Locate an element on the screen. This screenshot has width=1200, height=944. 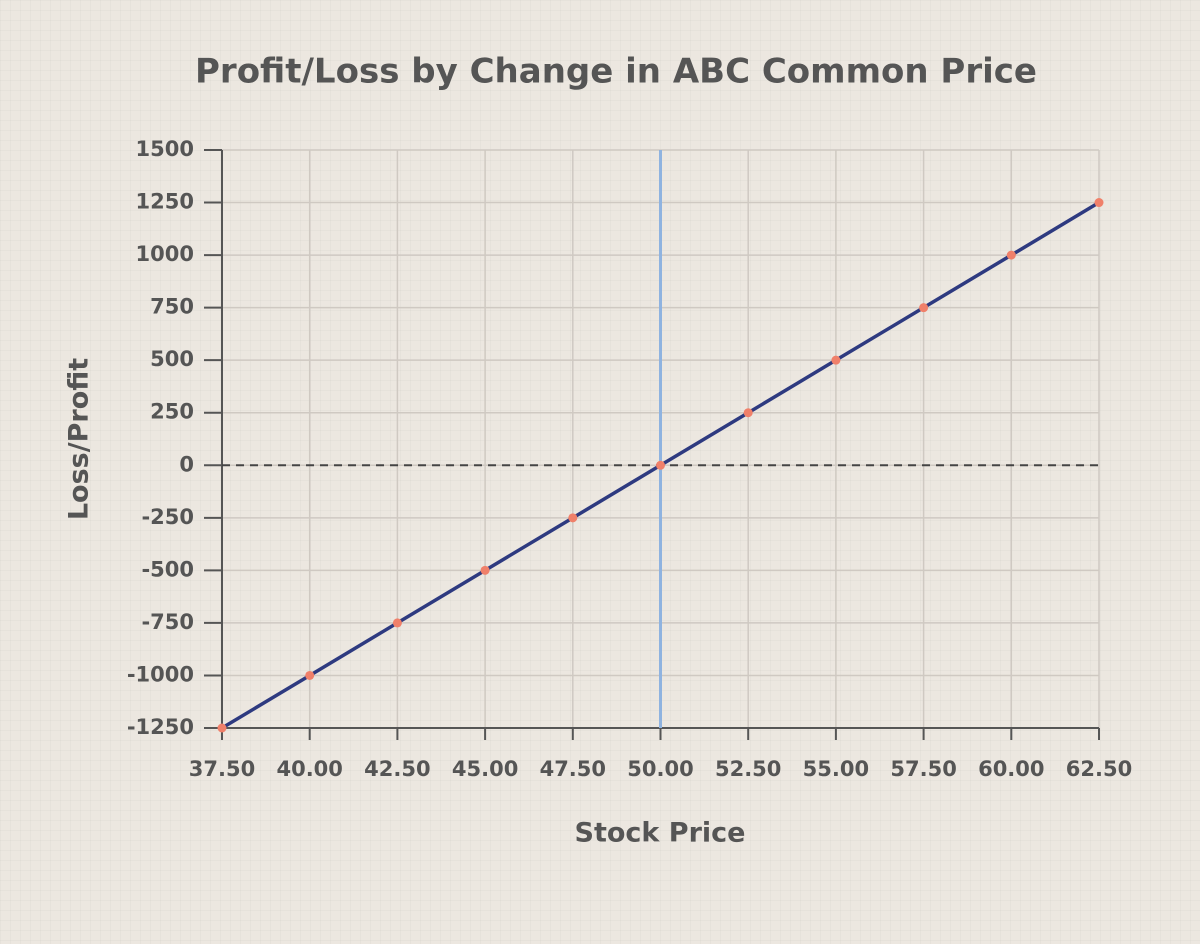
x-tick-label: 47.50 is located at coordinates (573, 769).